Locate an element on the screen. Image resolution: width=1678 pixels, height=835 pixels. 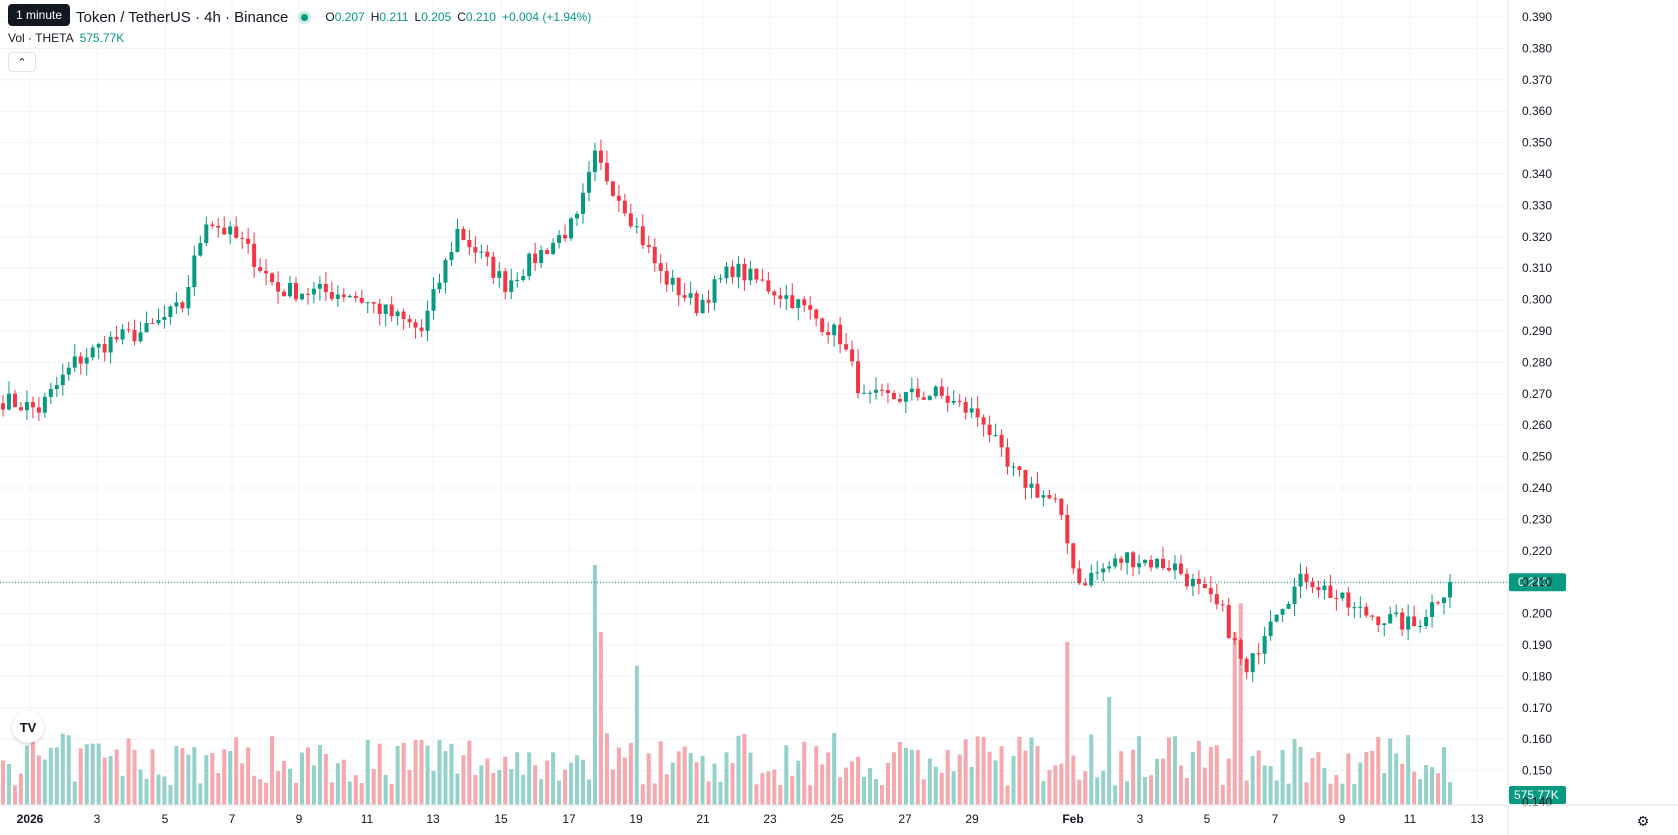
price-tick-label: 0.210 is located at coordinates (1537, 582).